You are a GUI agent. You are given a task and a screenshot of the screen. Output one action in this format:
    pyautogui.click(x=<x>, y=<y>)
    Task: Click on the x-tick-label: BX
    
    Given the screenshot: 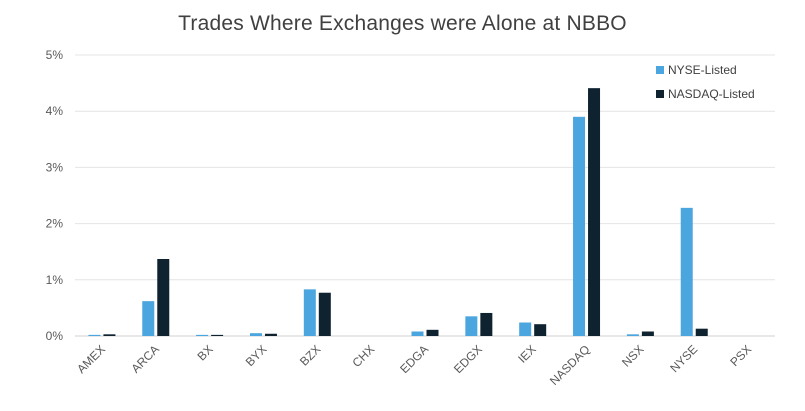 What is the action you would take?
    pyautogui.click(x=205, y=352)
    